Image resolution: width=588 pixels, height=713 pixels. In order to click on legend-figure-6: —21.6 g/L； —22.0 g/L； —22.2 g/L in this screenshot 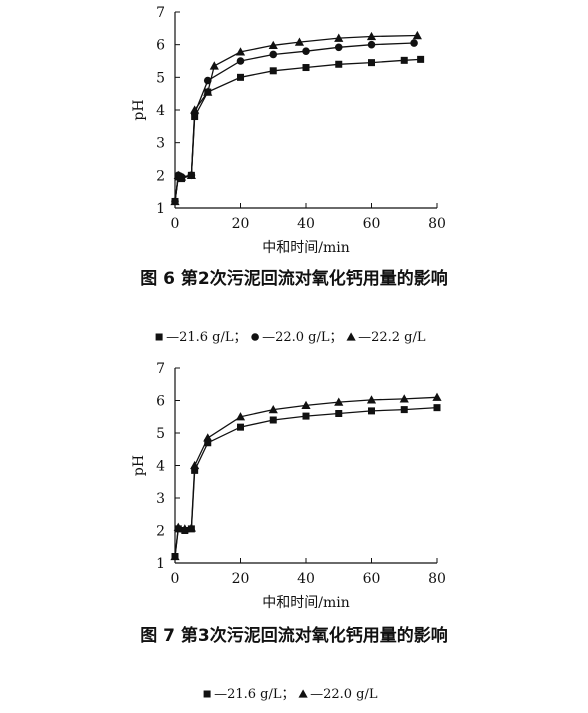, I will do `click(290, 337)`.